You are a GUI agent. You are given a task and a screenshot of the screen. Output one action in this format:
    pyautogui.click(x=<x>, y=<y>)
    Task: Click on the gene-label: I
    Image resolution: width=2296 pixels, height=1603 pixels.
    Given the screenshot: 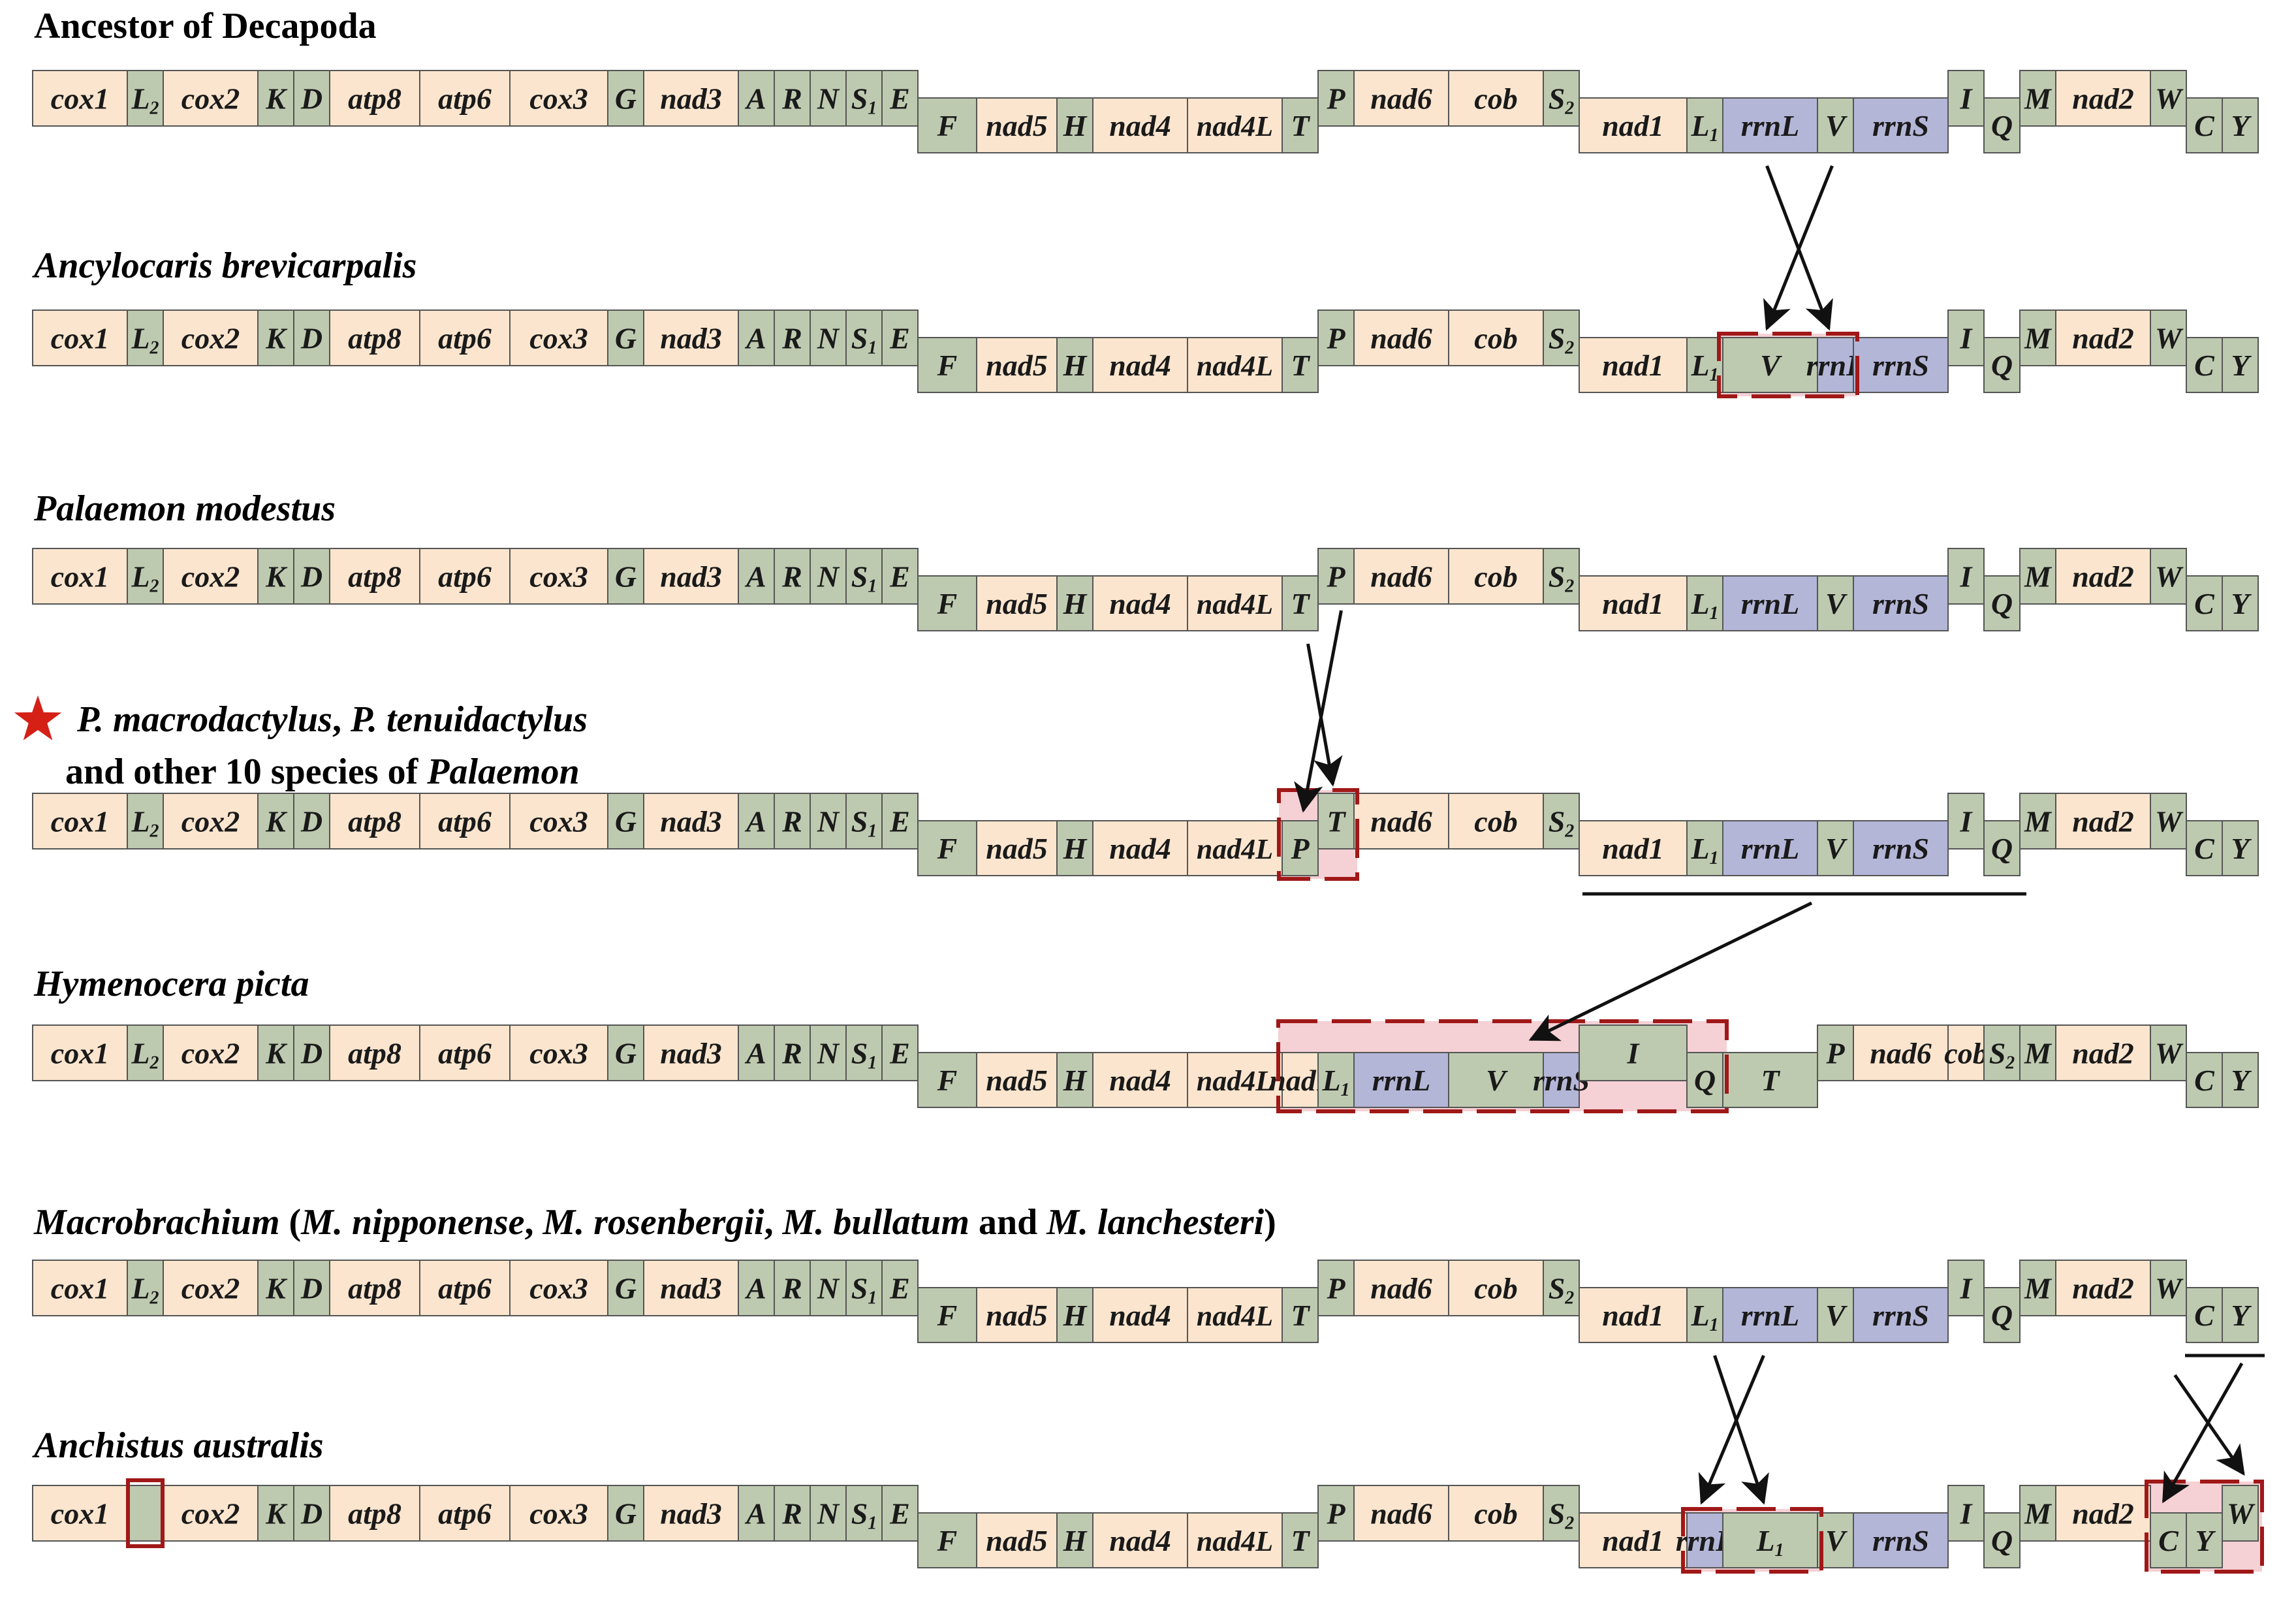 What is the action you would take?
    pyautogui.click(x=1967, y=1289)
    